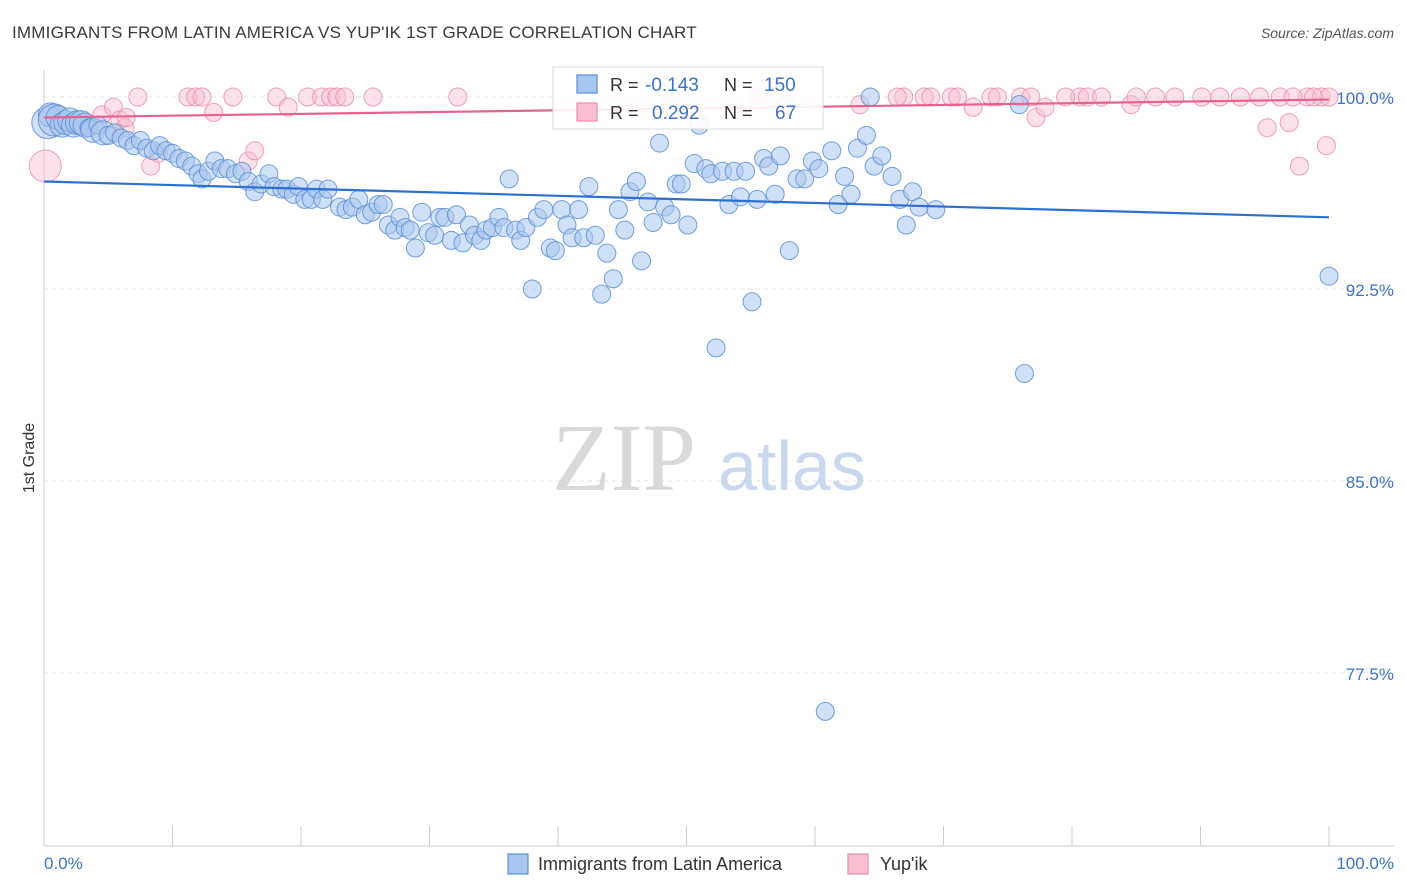 The width and height of the screenshot is (1406, 892). What do you see at coordinates (624, 113) in the screenshot?
I see `stats-r-label-yupik: R =` at bounding box center [624, 113].